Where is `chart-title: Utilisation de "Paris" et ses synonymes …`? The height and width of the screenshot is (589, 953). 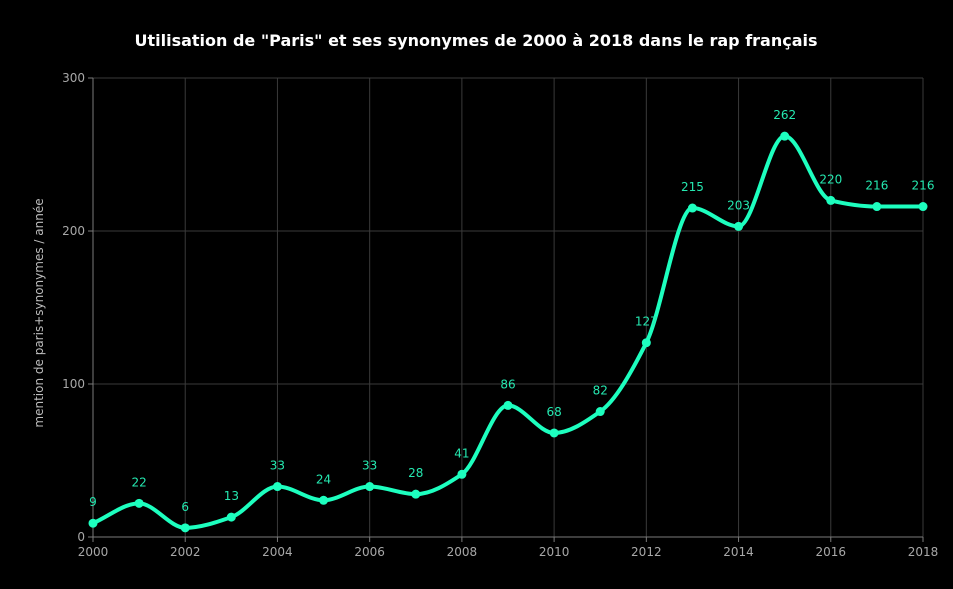
chart-title: Utilisation de "Paris" et ses synonymes … is located at coordinates (475, 40).